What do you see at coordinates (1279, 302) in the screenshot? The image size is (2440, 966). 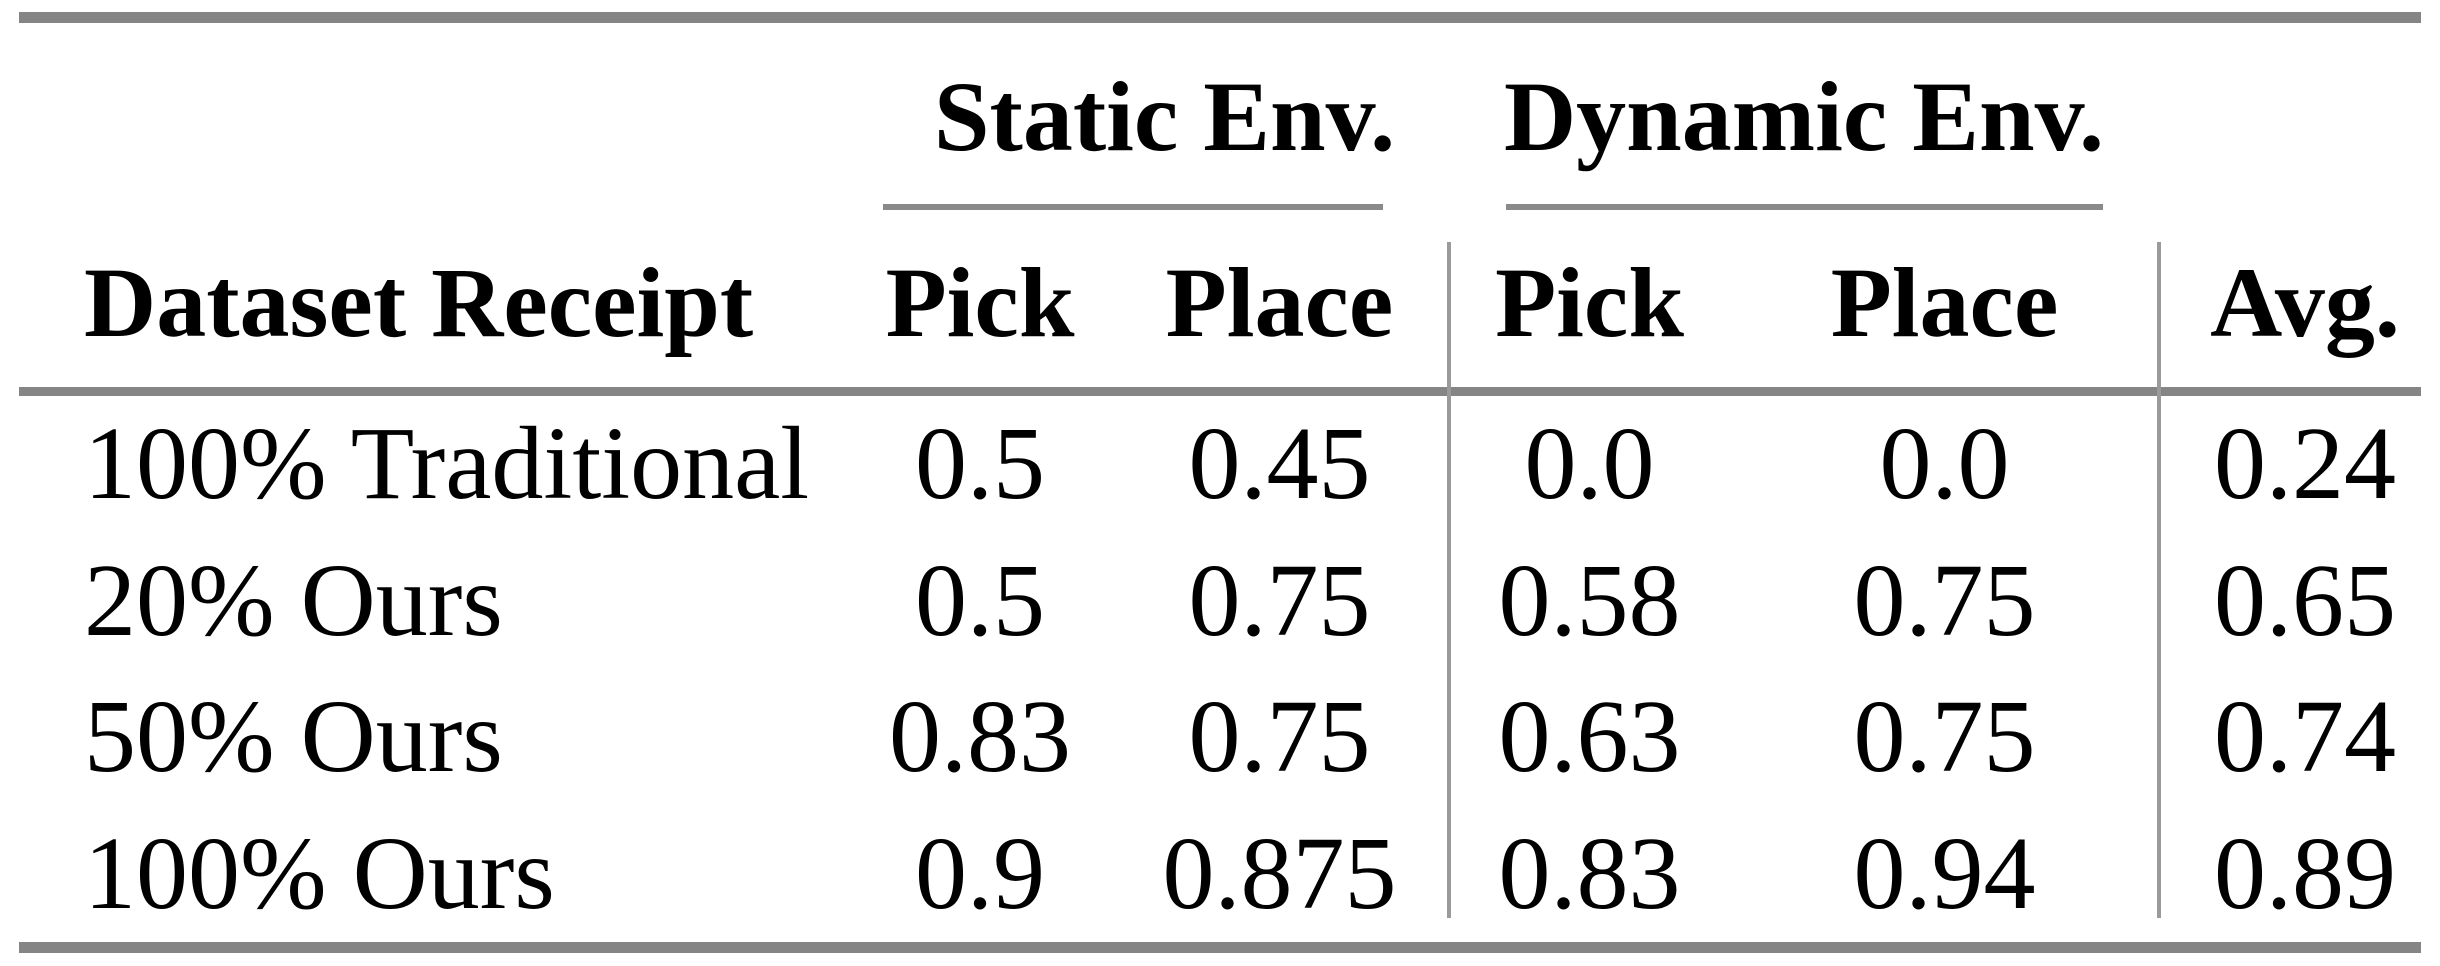 I see `column-header-static-place: Place` at bounding box center [1279, 302].